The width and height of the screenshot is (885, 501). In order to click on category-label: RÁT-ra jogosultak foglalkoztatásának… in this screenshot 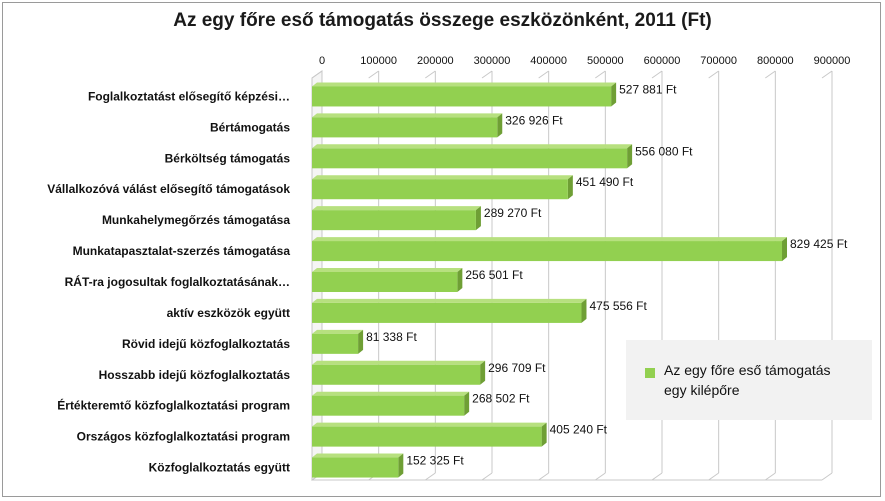, I will do `click(177, 281)`.